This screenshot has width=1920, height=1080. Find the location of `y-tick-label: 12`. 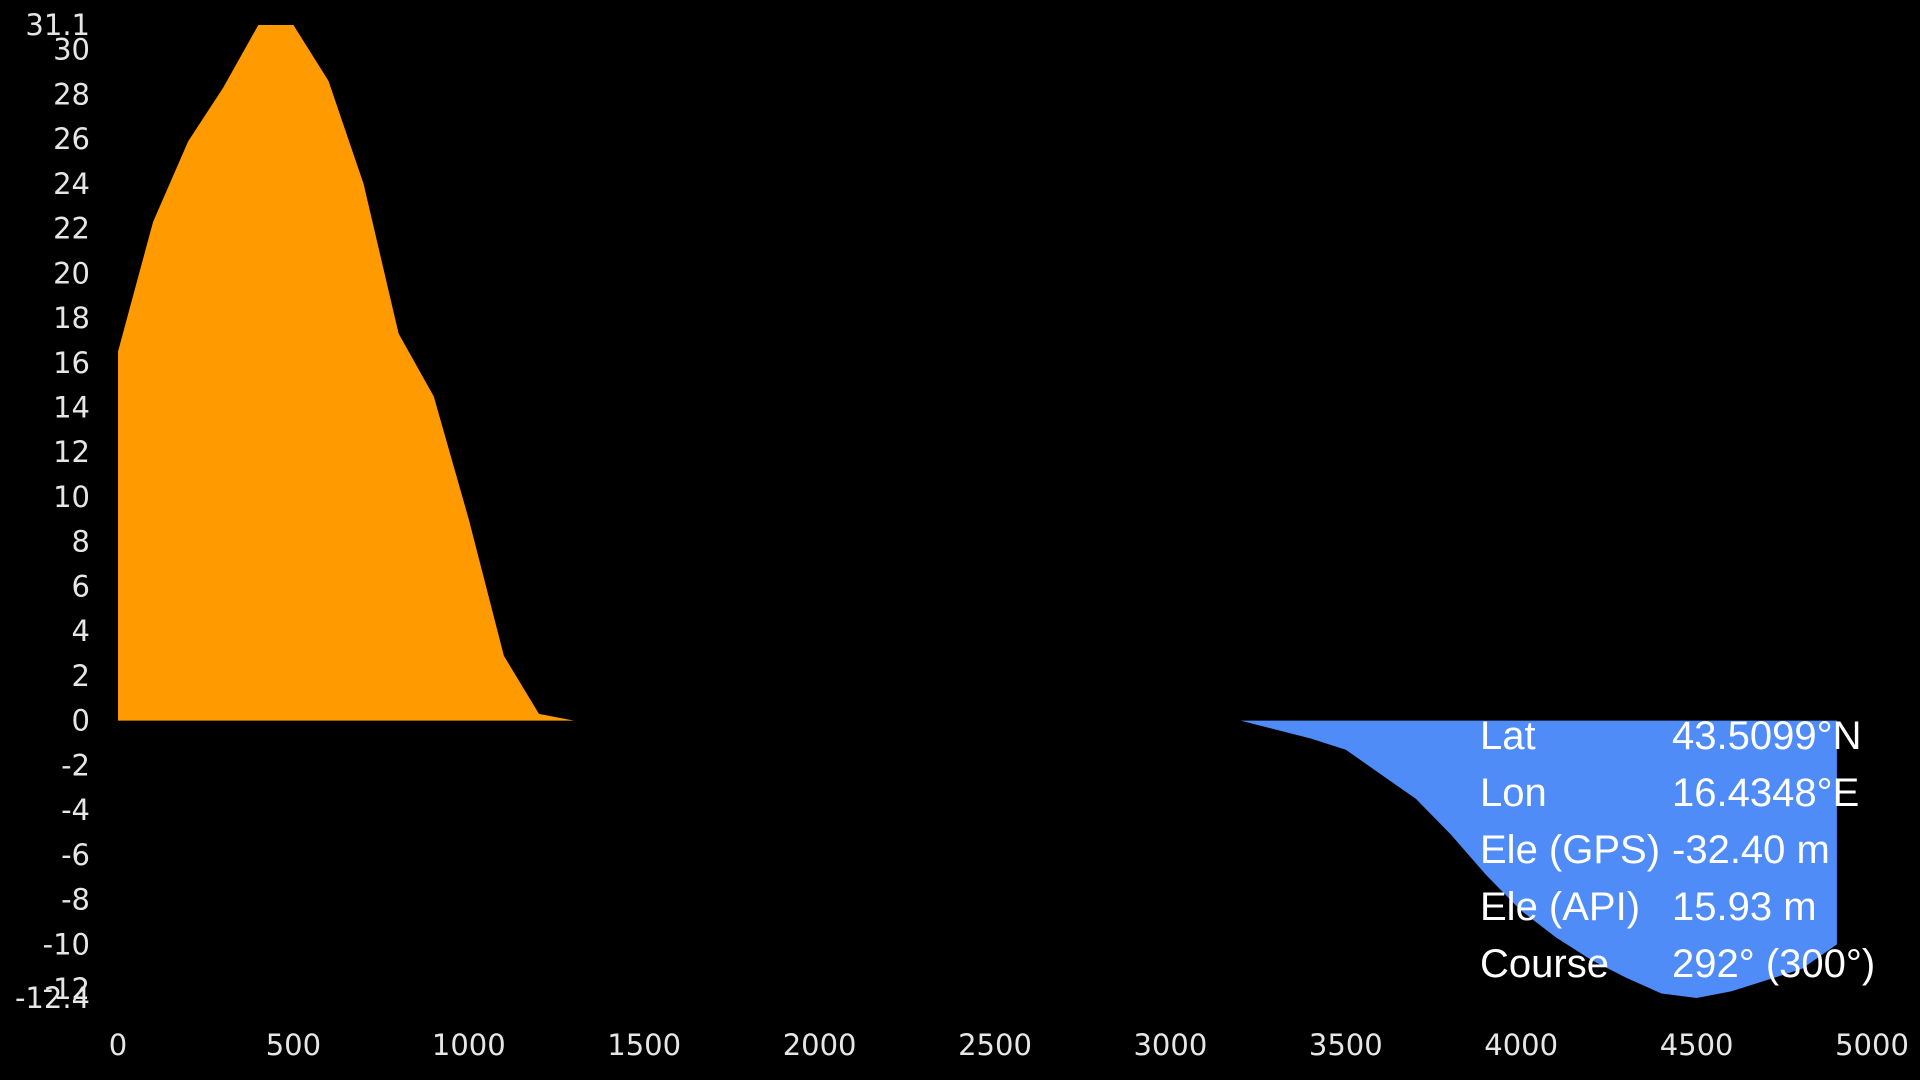

y-tick-label: 12 is located at coordinates (71, 452).